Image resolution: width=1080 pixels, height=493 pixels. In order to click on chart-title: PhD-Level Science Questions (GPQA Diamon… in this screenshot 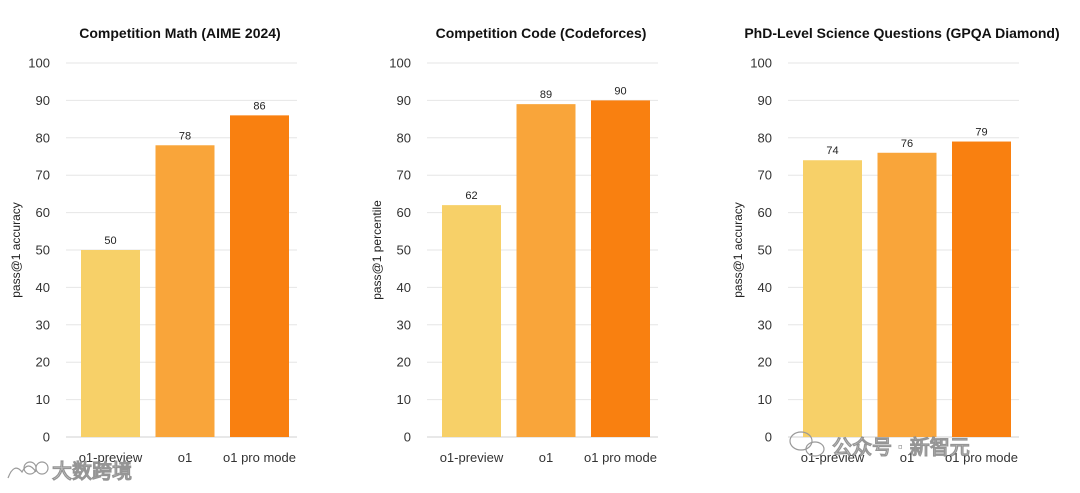, I will do `click(901, 33)`.